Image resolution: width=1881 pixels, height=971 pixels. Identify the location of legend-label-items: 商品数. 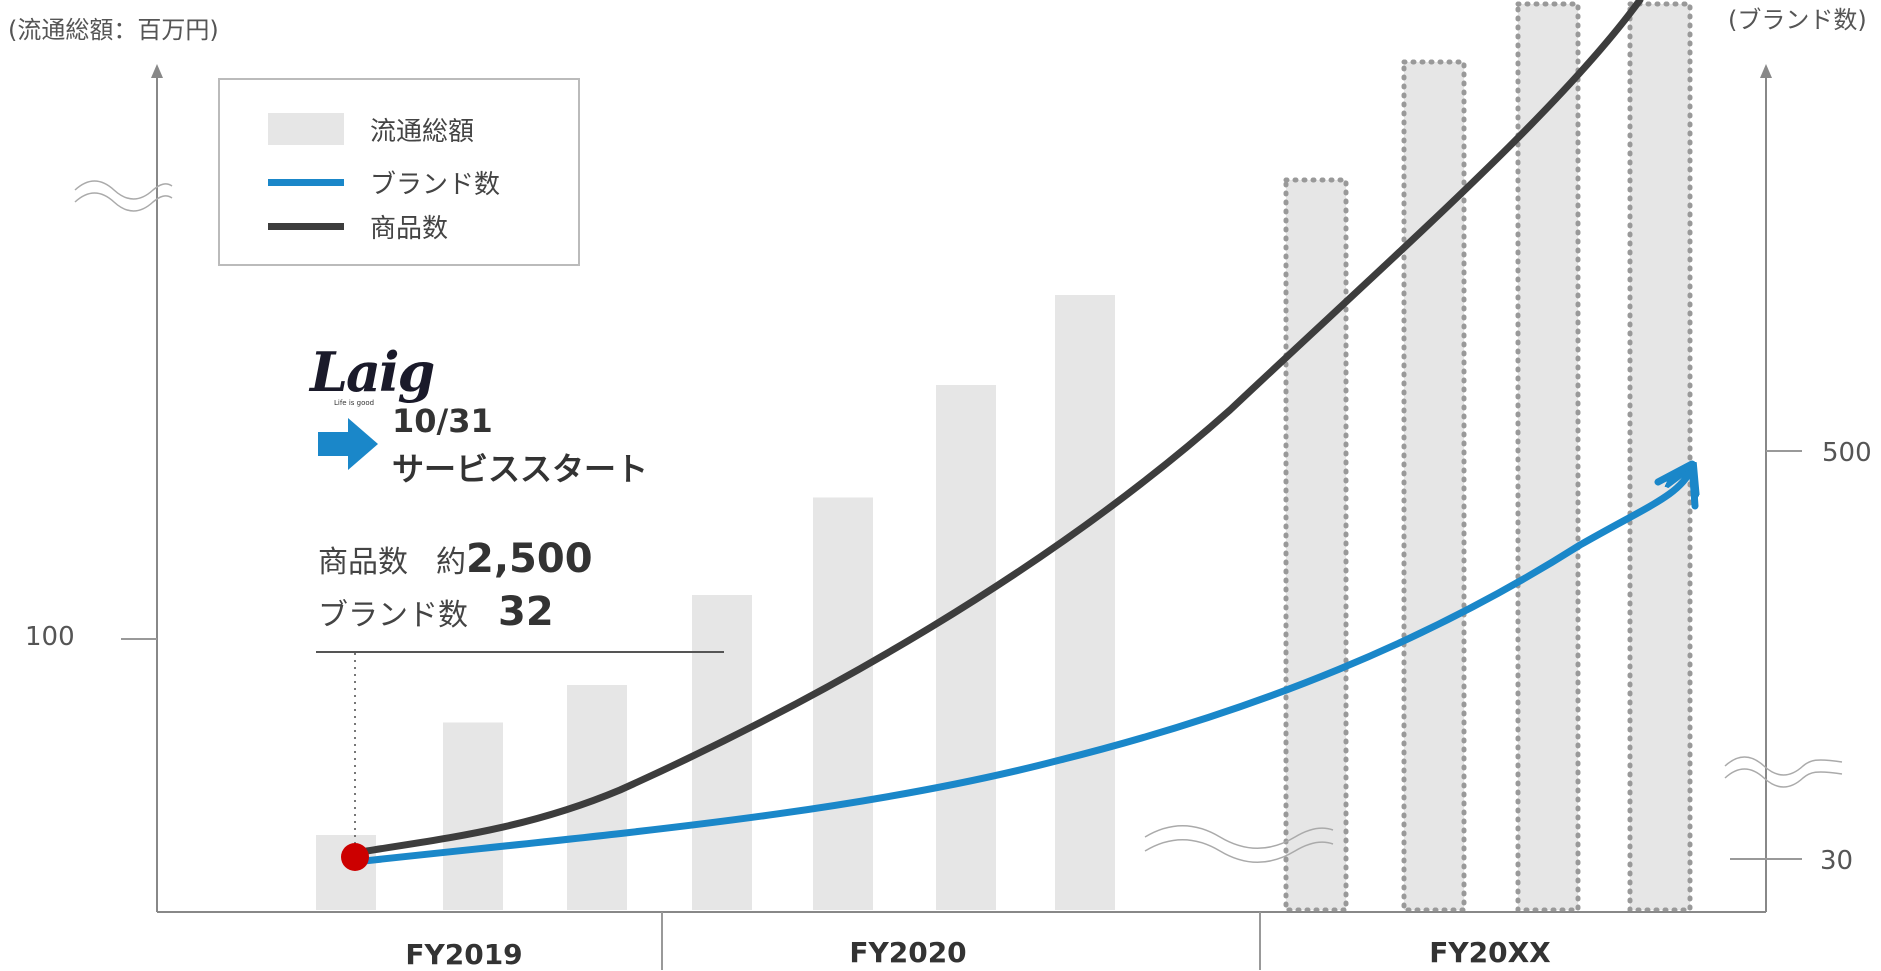
(409, 228).